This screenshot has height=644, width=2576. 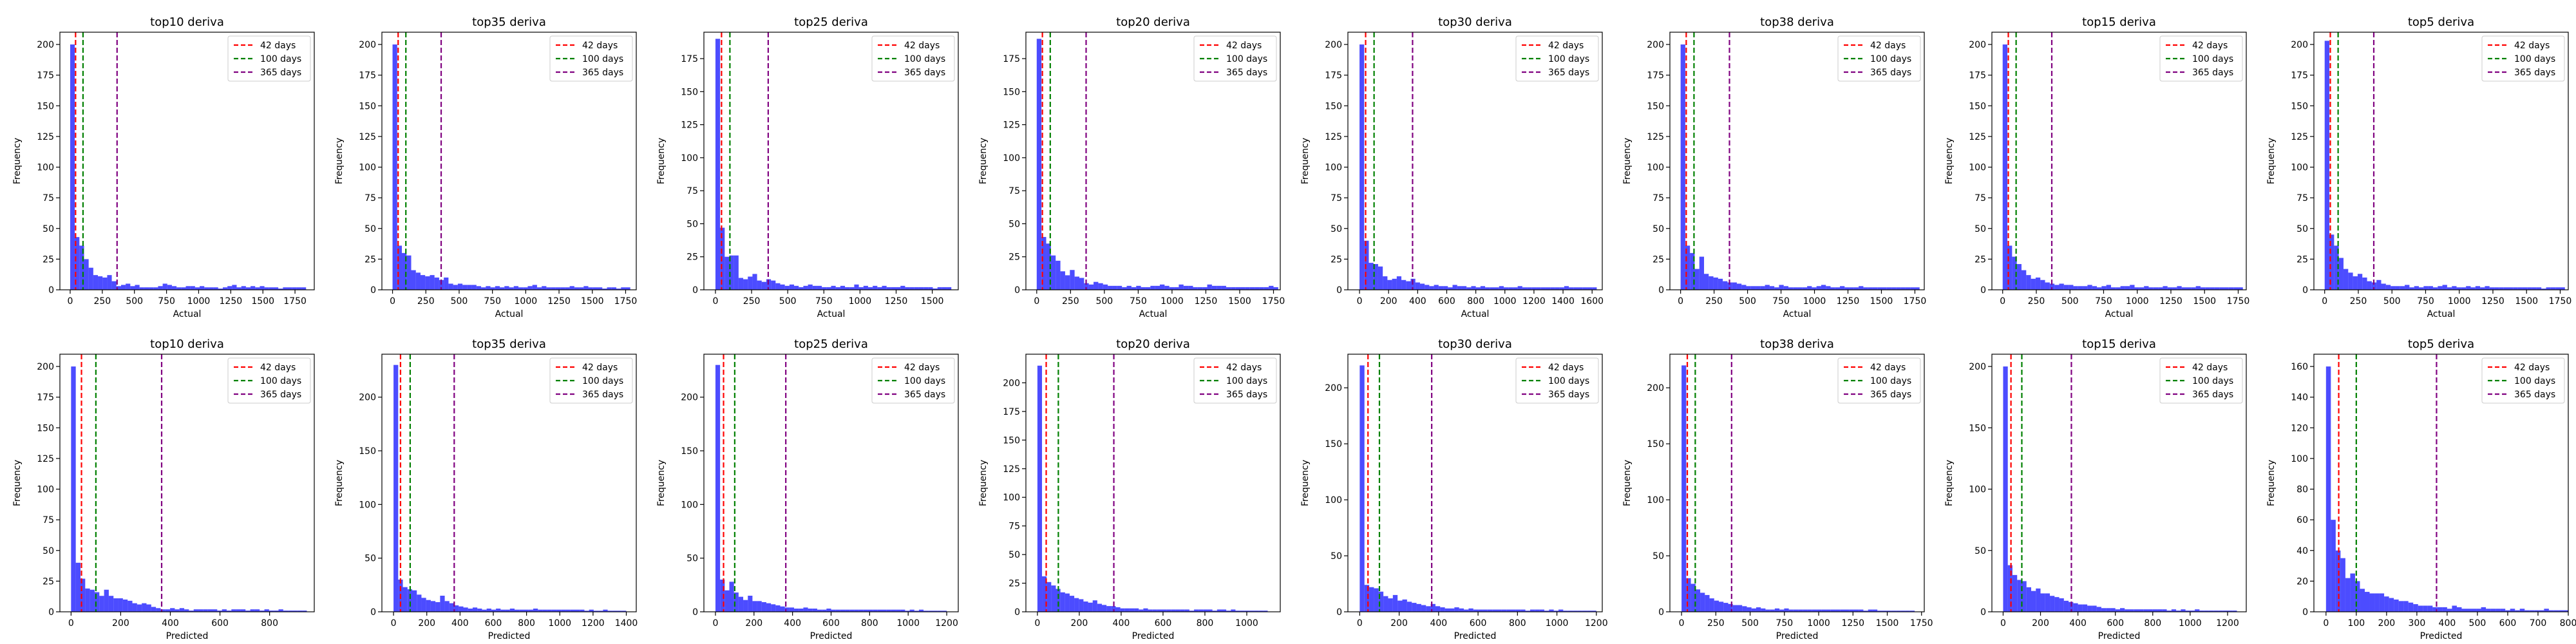 What do you see at coordinates (2302, 521) in the screenshot?
I see `y-tick-label: 60` at bounding box center [2302, 521].